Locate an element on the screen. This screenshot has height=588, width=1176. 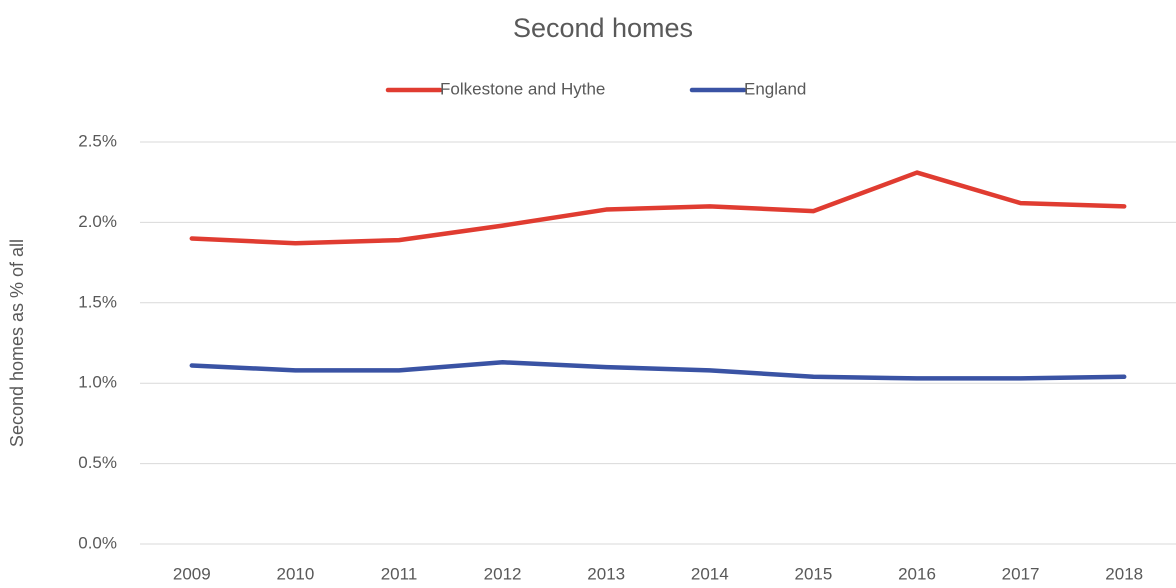
x-tick-label: 2015 is located at coordinates (813, 573).